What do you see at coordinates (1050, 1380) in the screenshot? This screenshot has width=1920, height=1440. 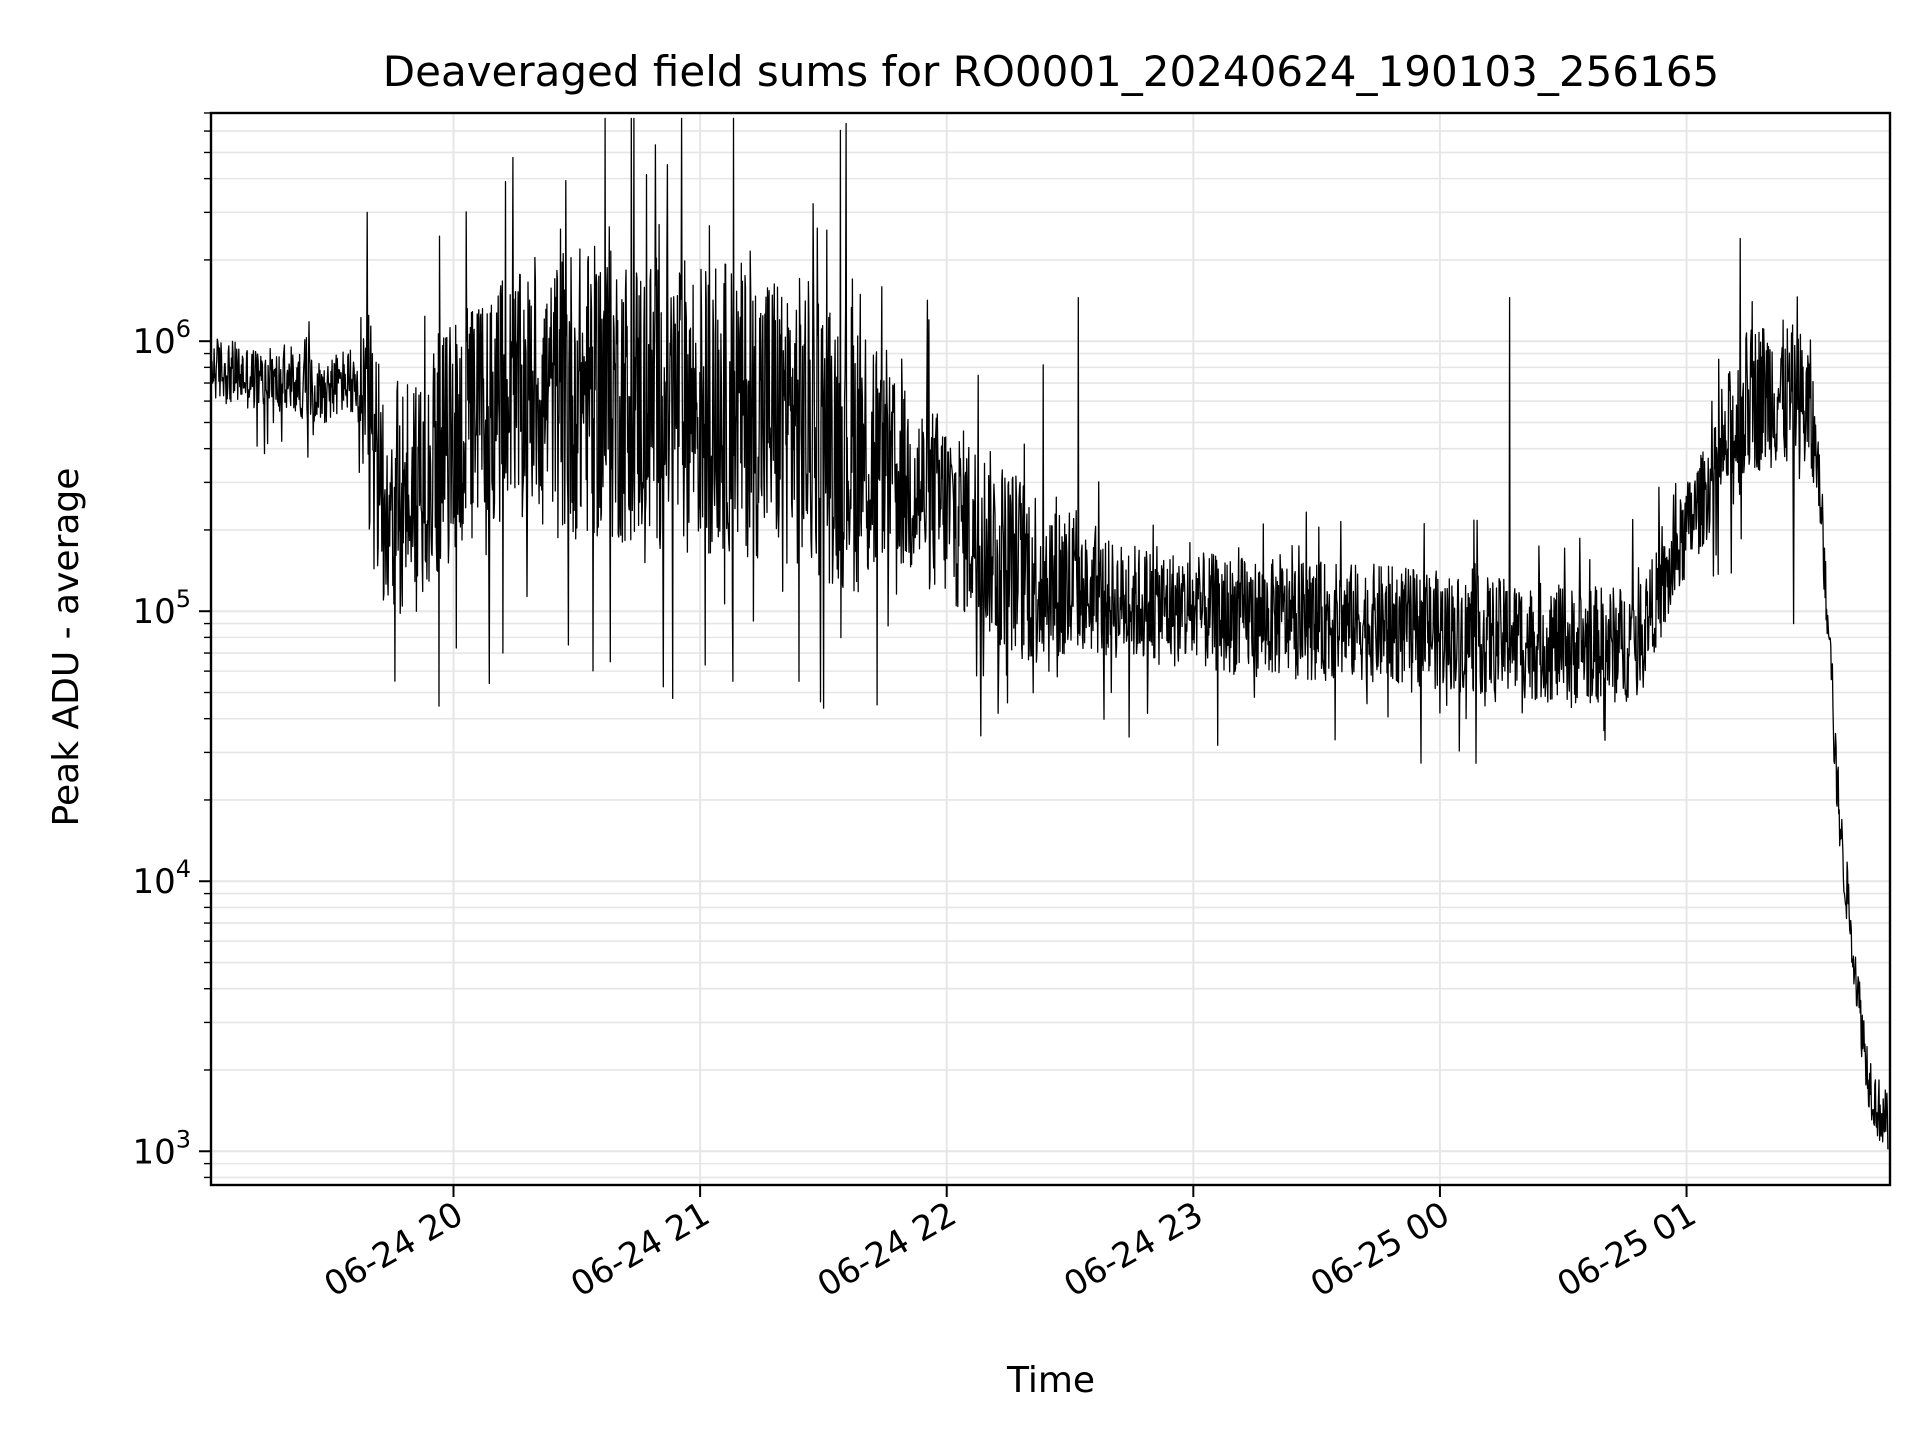 I see `x-axis-label: Time` at bounding box center [1050, 1380].